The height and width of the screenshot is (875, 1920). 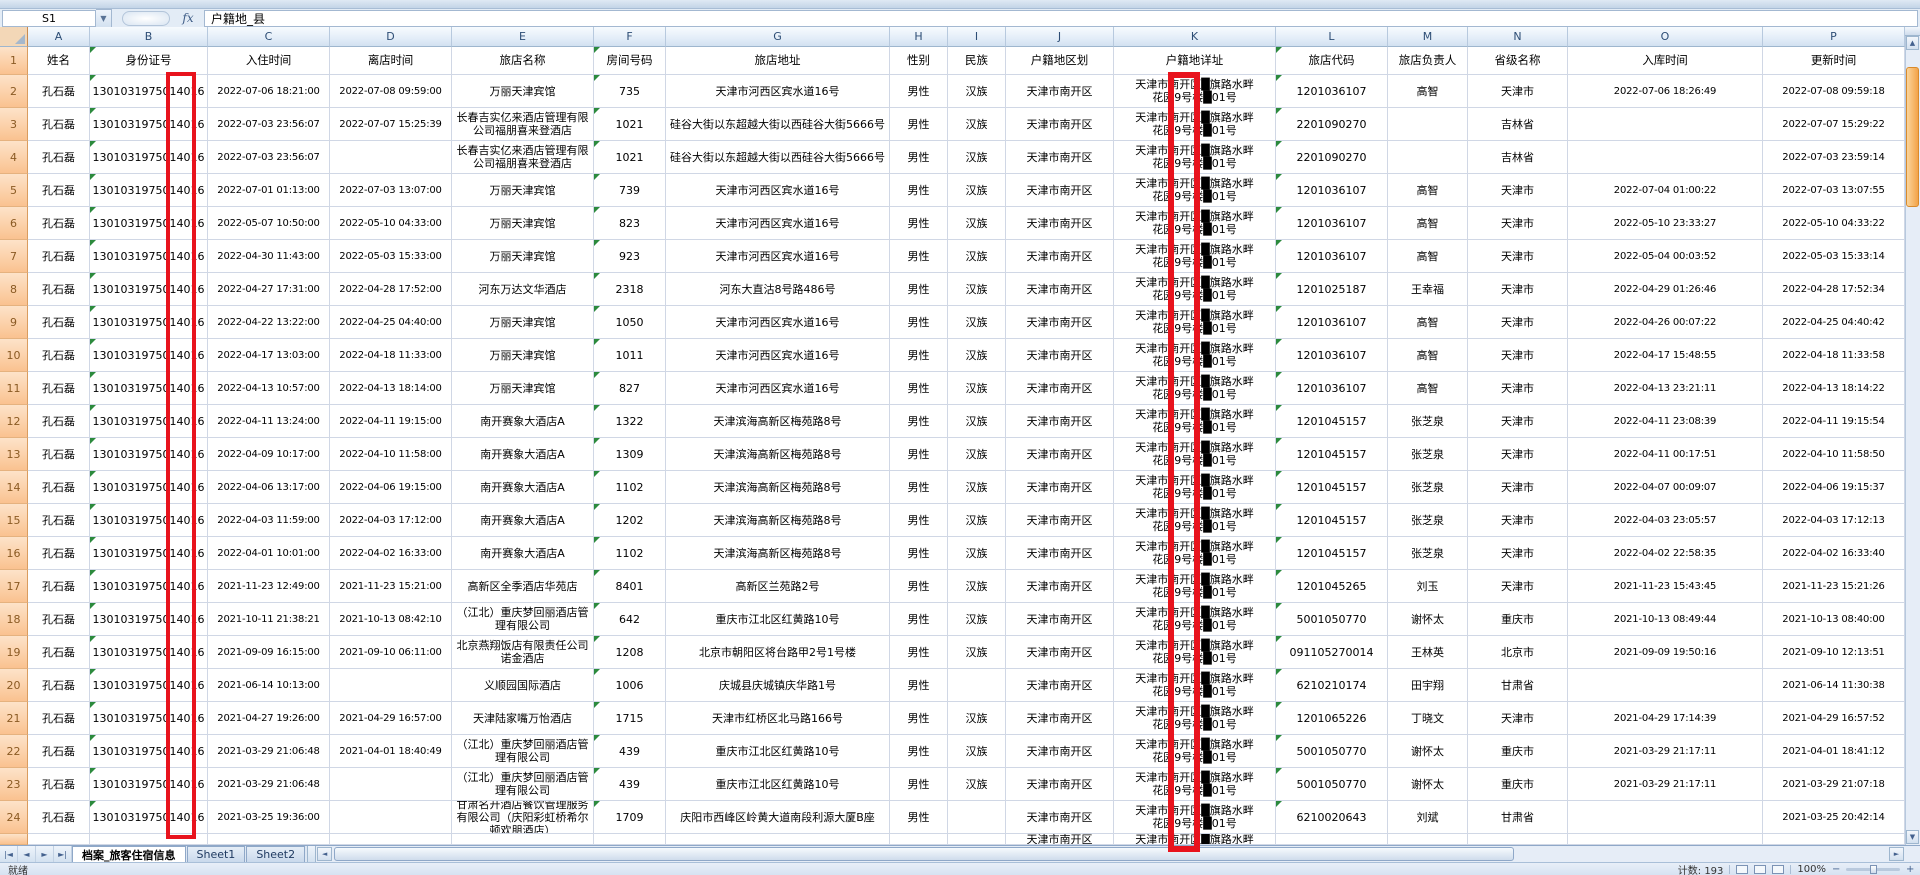 I want to click on cell-J9: 天津市南开区, so click(x=1060, y=322).